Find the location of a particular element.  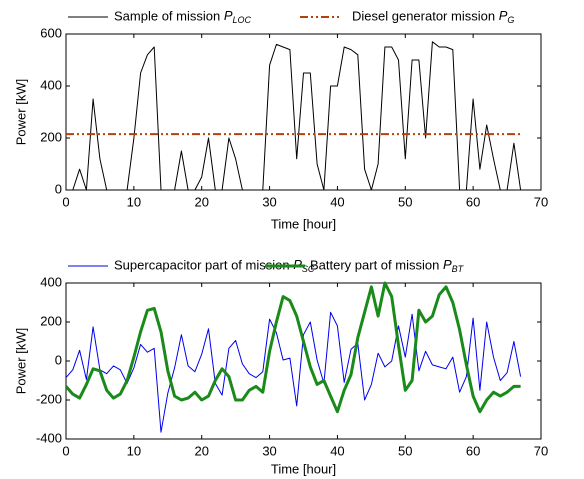

legend-label: Sample of mission PLOC is located at coordinates (183, 16).